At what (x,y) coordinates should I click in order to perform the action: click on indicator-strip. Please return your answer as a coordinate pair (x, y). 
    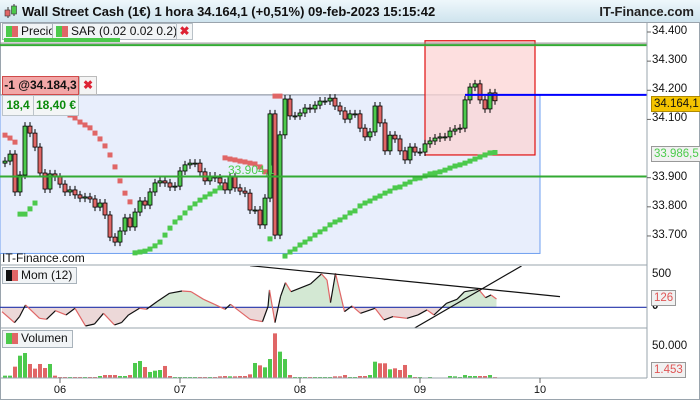
    Looking at the image, I should click on (62, 40).